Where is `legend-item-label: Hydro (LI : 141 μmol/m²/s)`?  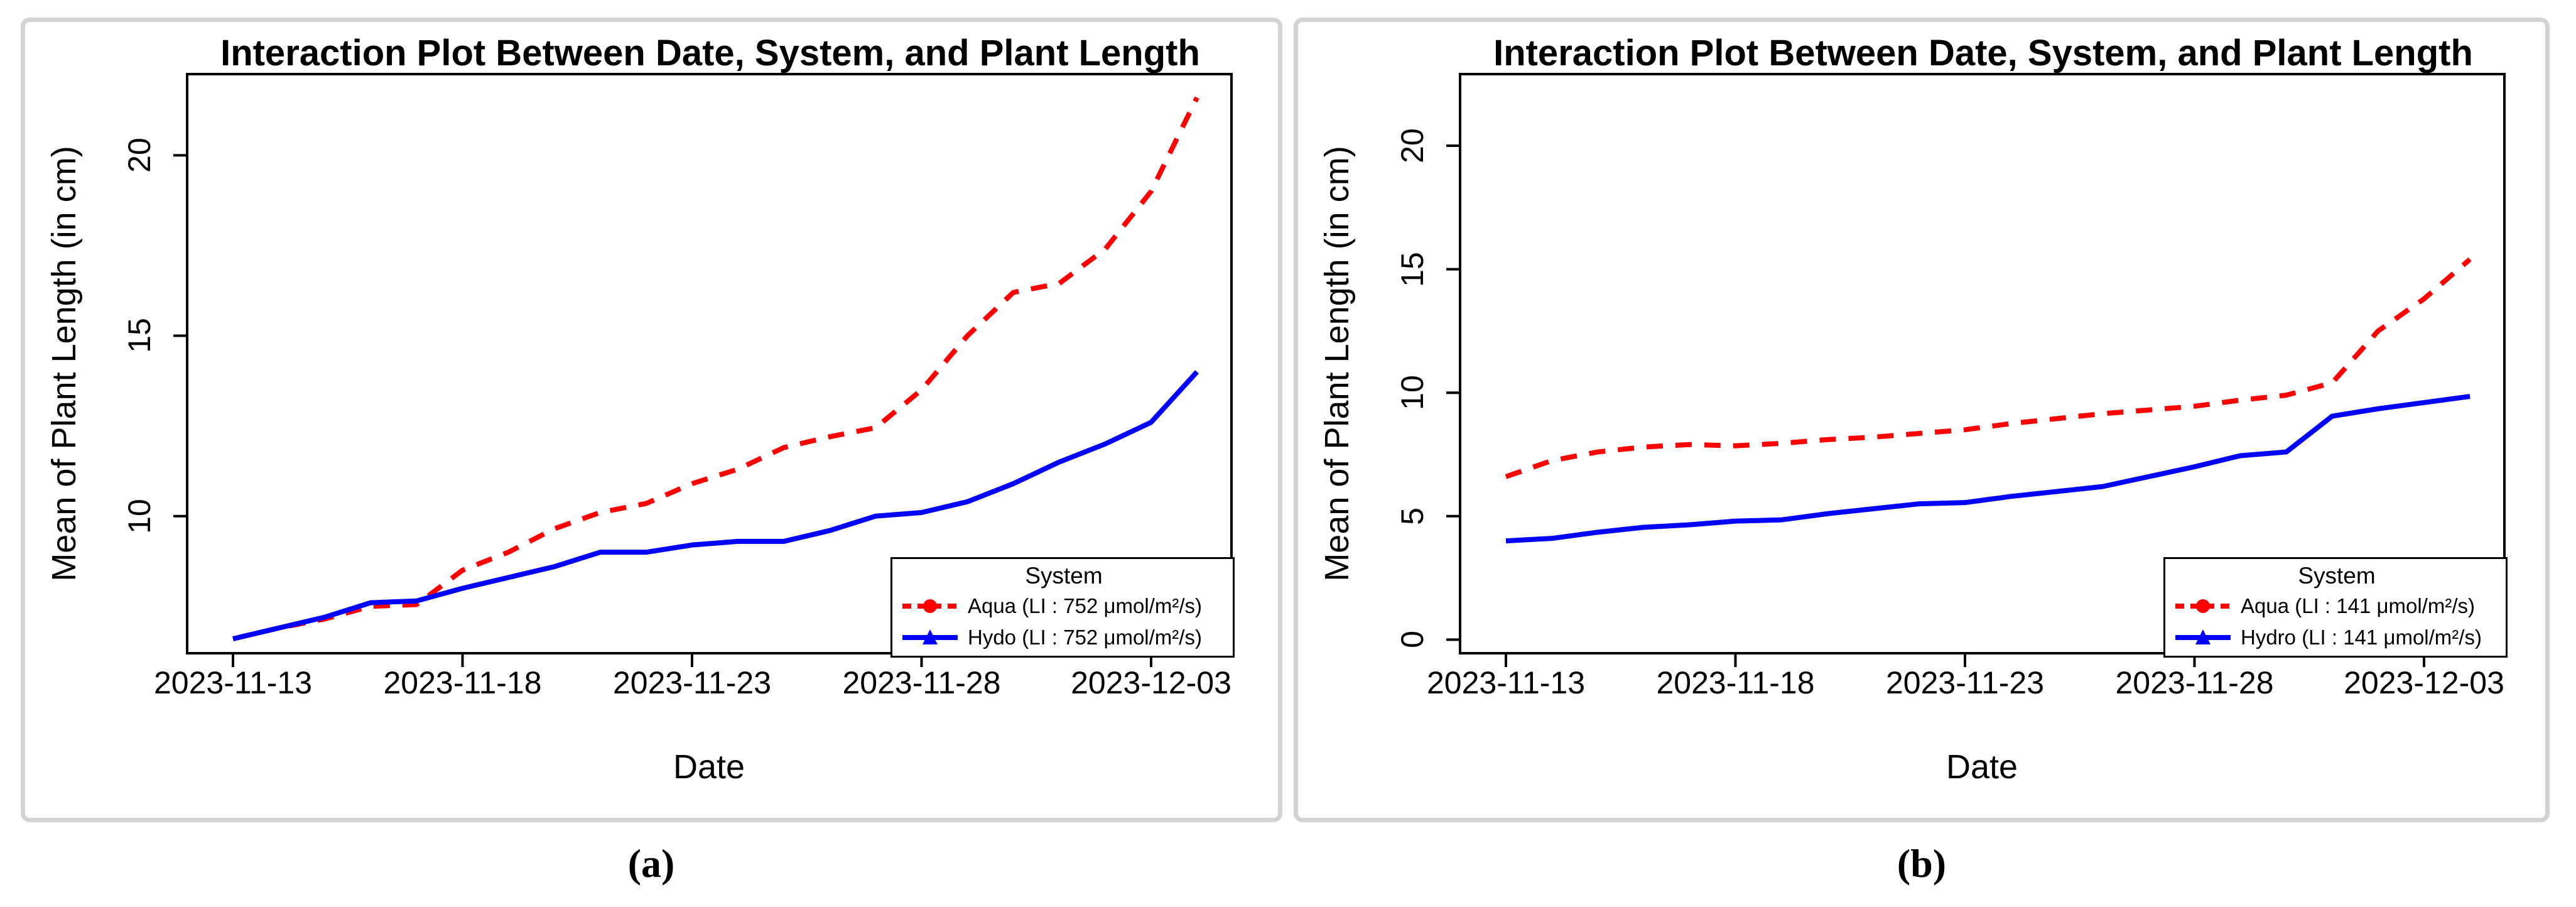
legend-item-label: Hydro (LI : 141 μmol/m²/s) is located at coordinates (2361, 637).